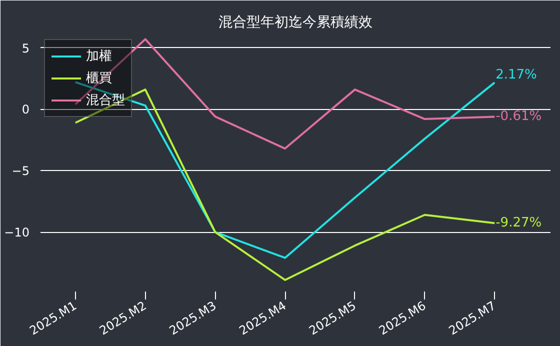  Describe the element at coordinates (105, 100) in the screenshot. I see `legend-label: 混合型` at that location.